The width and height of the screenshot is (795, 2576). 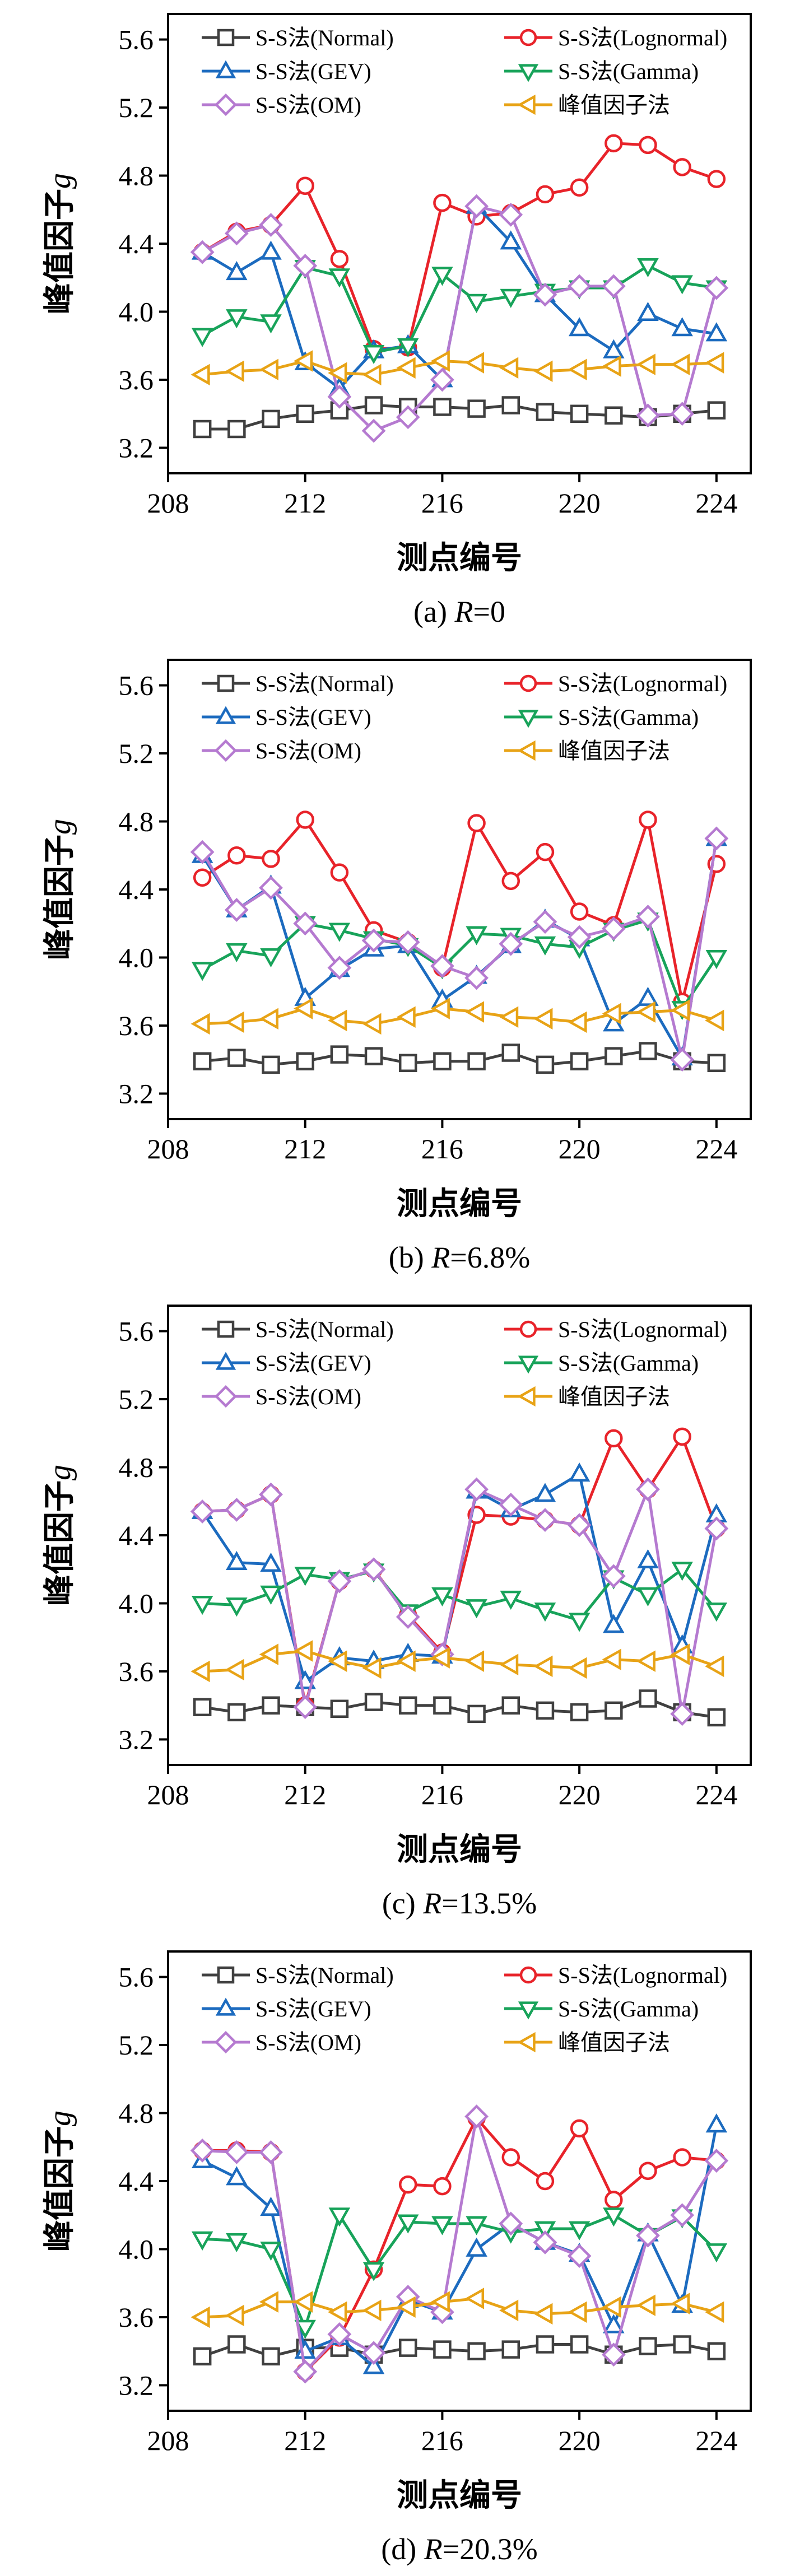 I want to click on x-tick-label: 208, so click(x=168, y=2440).